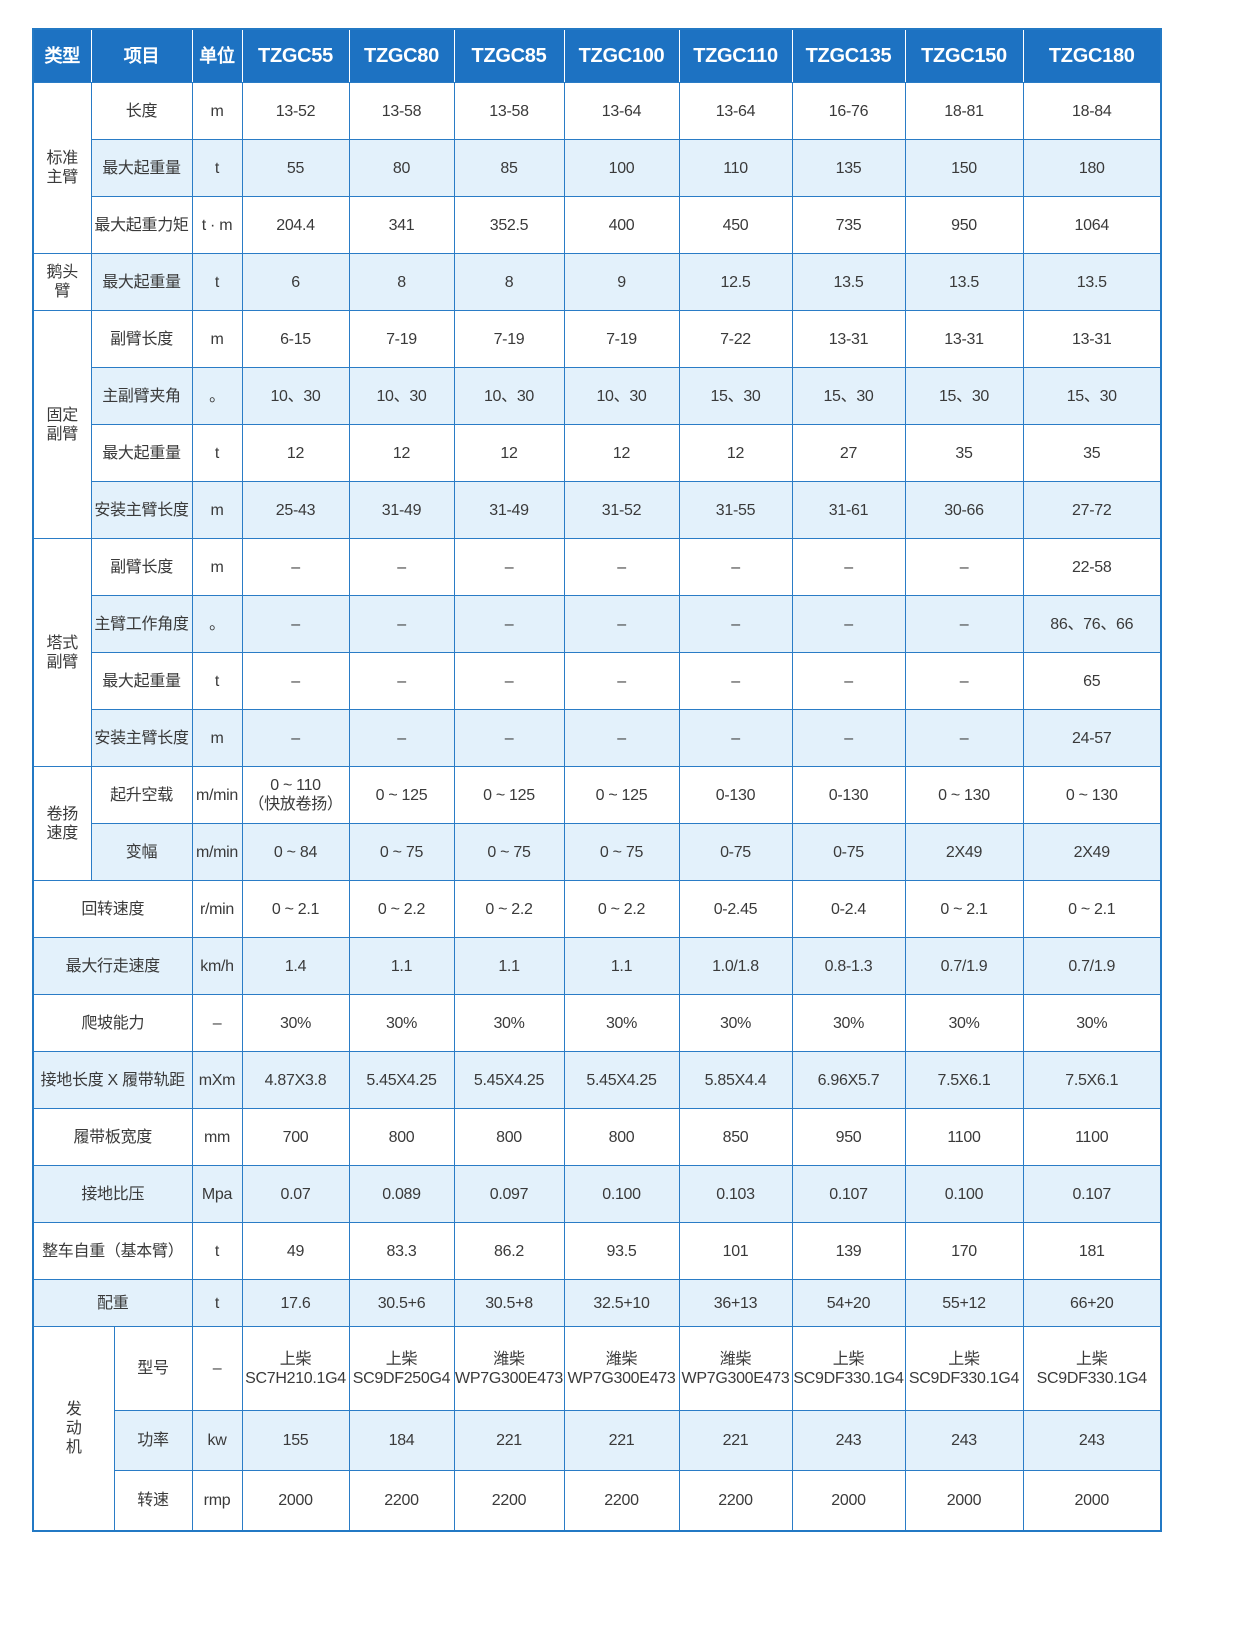 This screenshot has height=1626, width=1250. What do you see at coordinates (735, 225) in the screenshot?
I see `value-cell: 450` at bounding box center [735, 225].